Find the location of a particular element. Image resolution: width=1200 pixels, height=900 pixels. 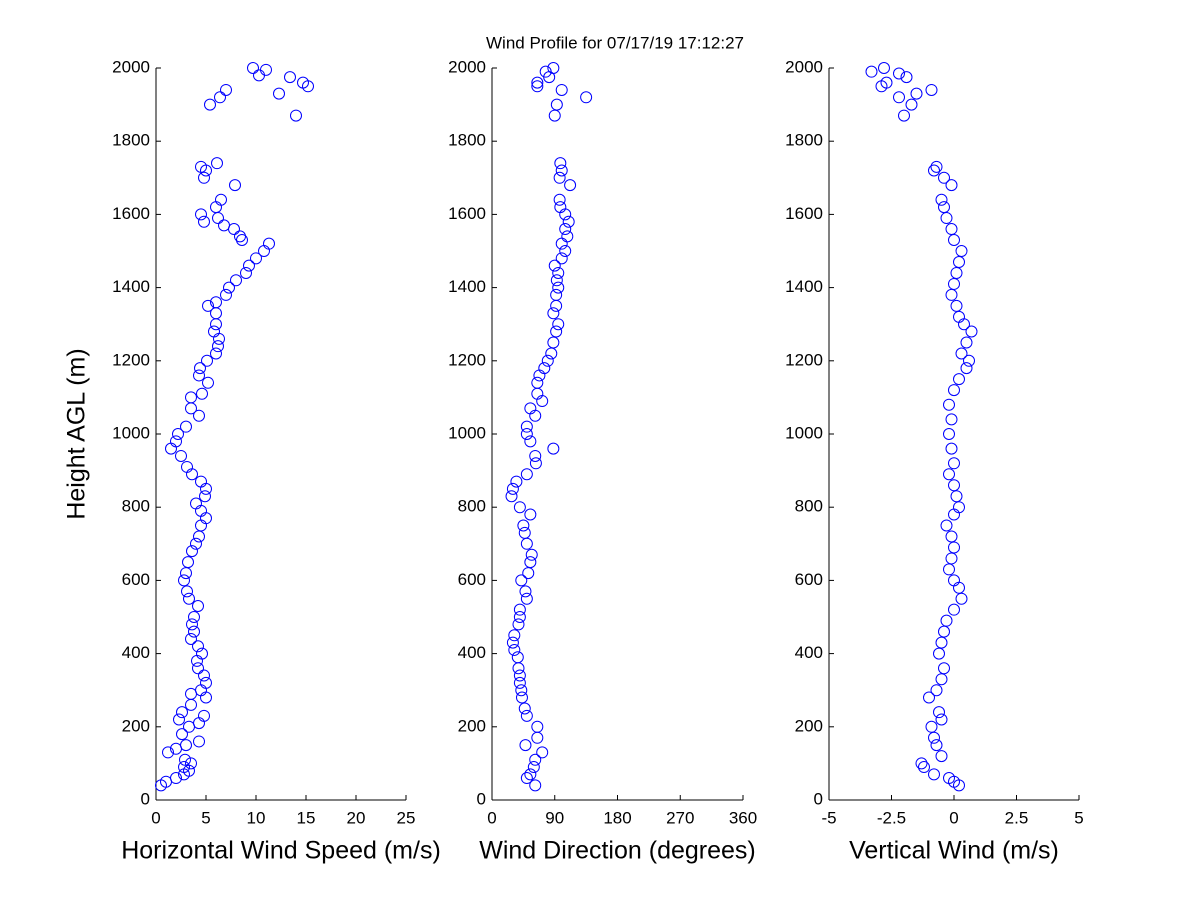

x-axis-label: Wind Direction (degrees) is located at coordinates (617, 851).